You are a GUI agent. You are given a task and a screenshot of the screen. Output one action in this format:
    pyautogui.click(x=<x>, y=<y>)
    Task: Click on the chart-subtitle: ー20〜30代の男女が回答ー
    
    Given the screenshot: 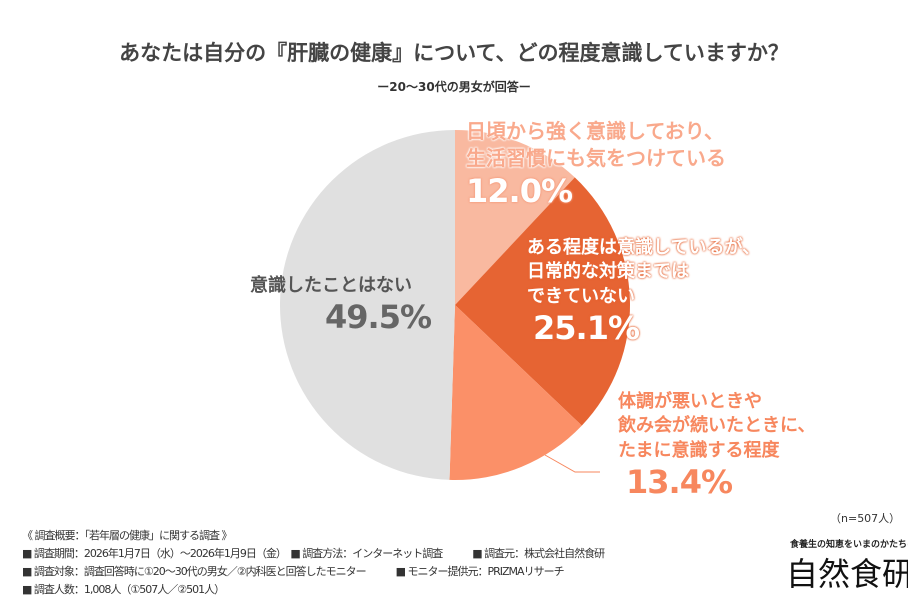 What is the action you would take?
    pyautogui.click(x=454, y=87)
    